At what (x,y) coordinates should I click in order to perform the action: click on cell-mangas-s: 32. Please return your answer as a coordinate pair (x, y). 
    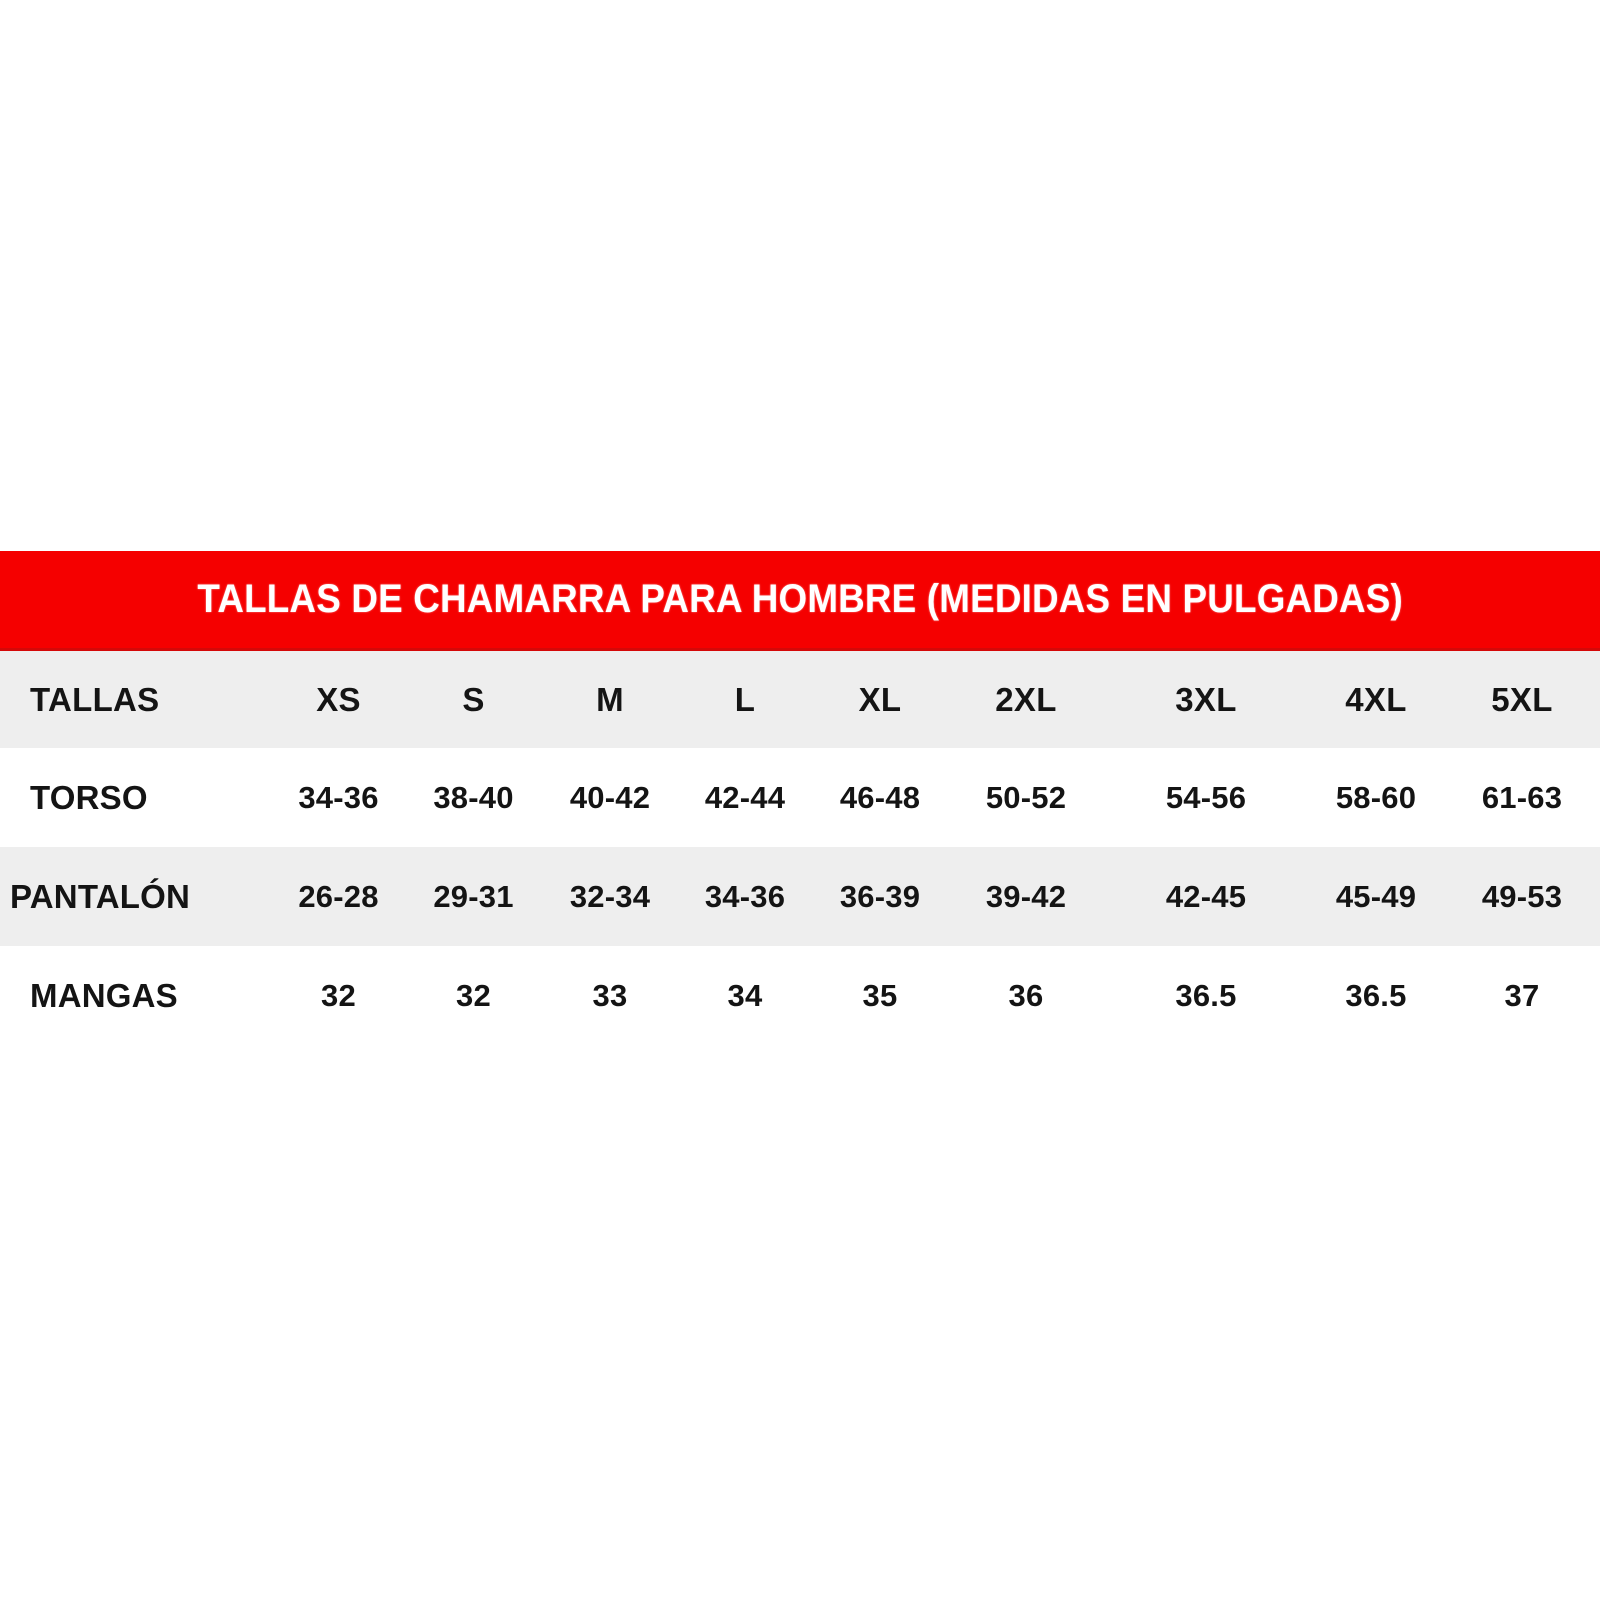
    Looking at the image, I should click on (473, 995).